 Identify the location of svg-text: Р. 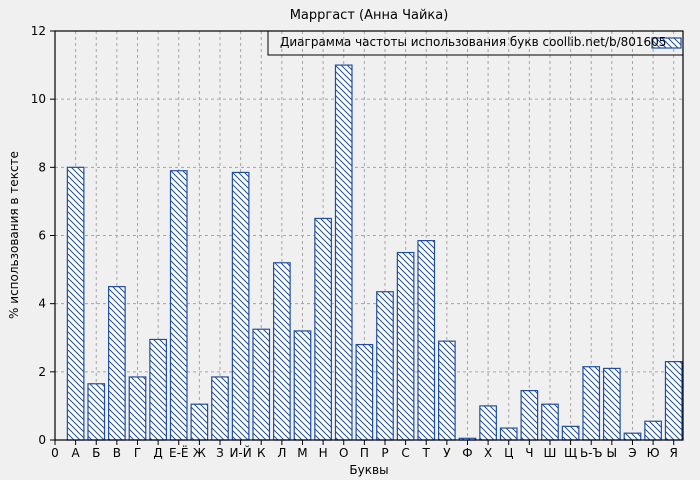
(384, 453).